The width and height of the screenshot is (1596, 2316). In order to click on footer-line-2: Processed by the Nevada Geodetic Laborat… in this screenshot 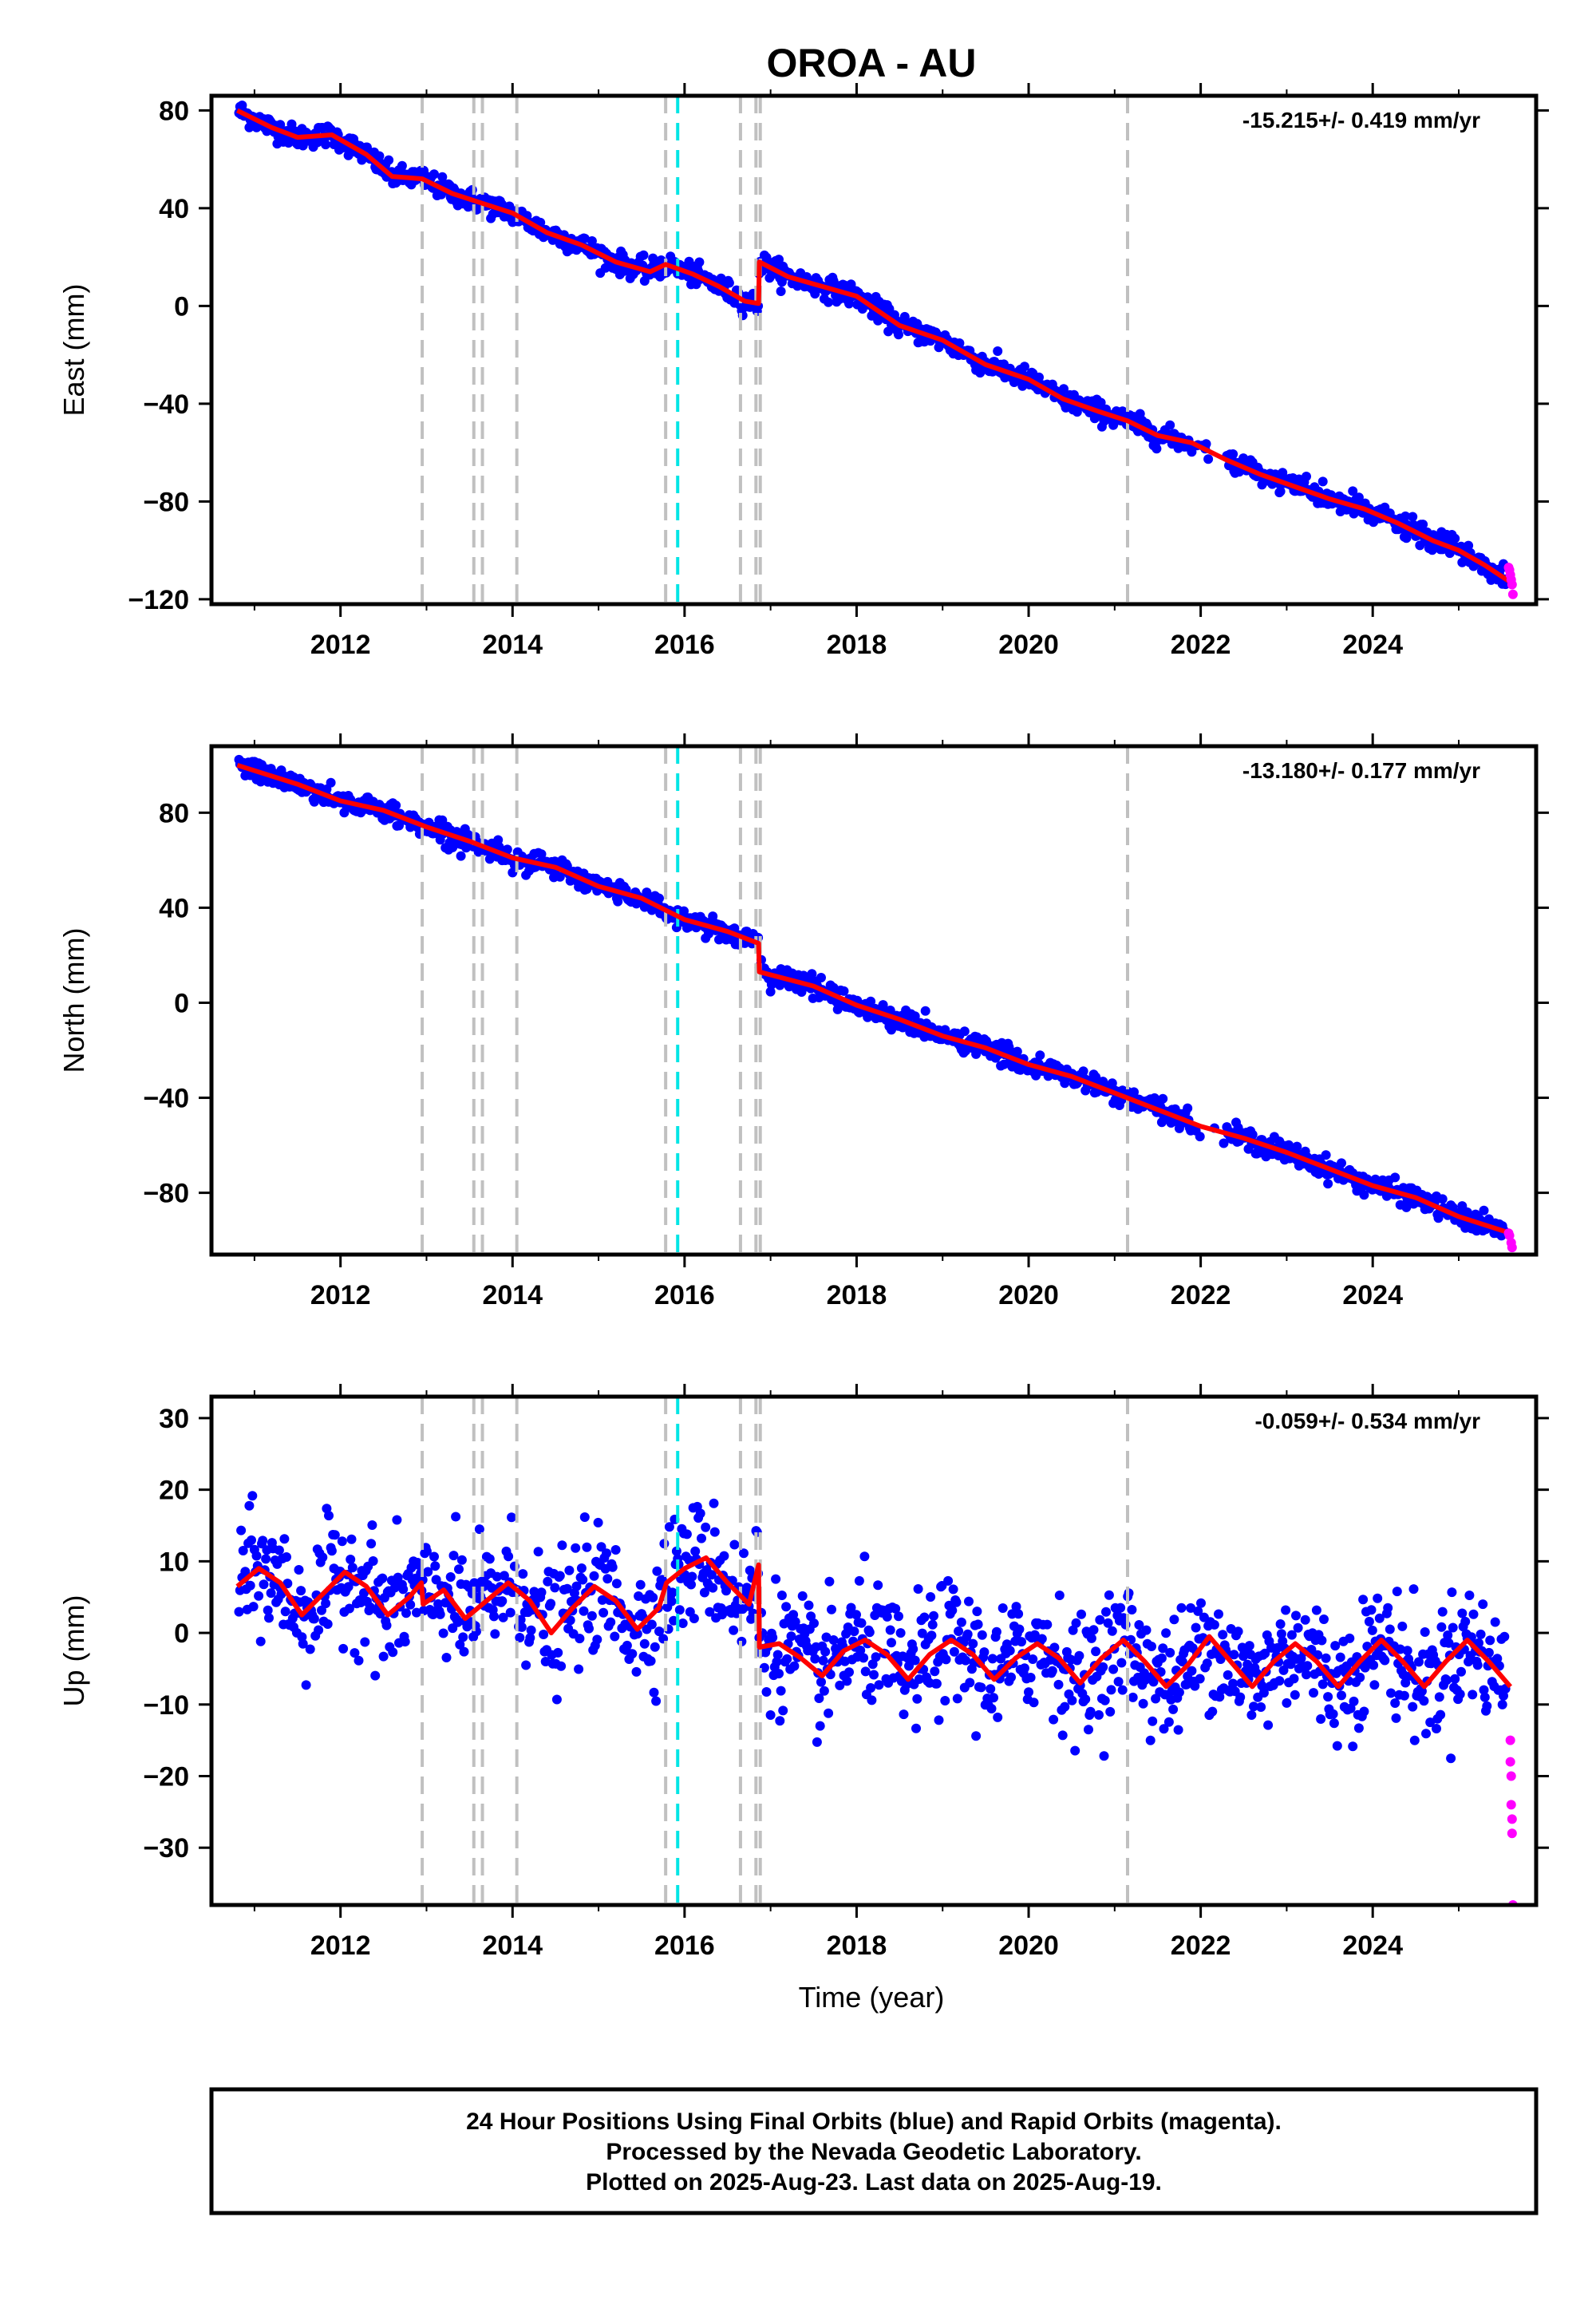, I will do `click(873, 2152)`.